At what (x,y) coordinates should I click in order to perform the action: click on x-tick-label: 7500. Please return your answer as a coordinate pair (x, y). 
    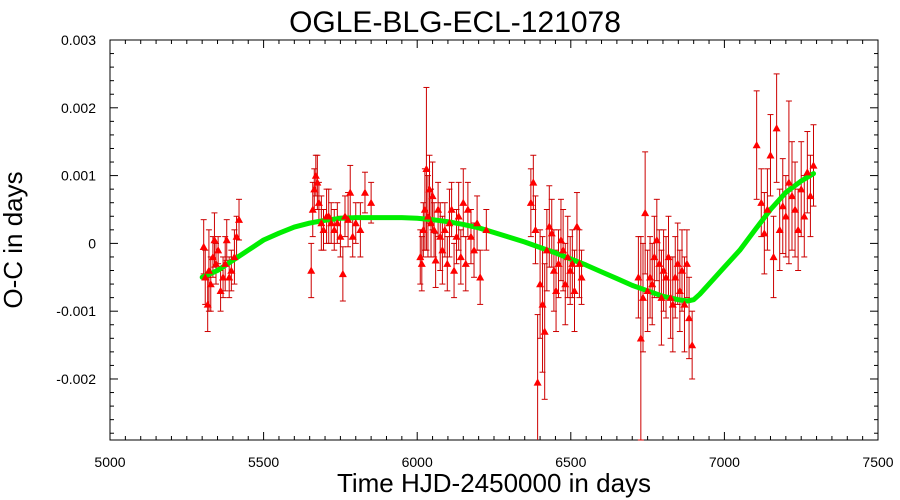
    Looking at the image, I should click on (877, 462).